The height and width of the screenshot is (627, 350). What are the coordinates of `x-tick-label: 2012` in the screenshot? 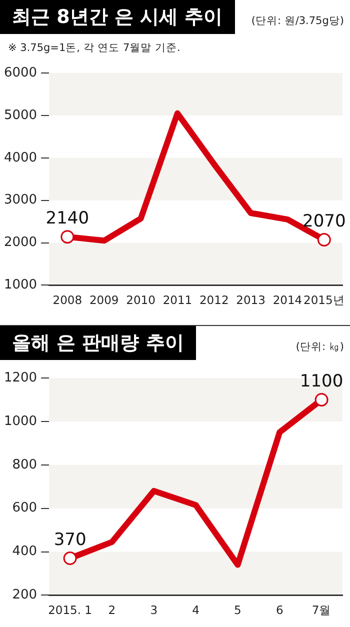 It's located at (214, 300).